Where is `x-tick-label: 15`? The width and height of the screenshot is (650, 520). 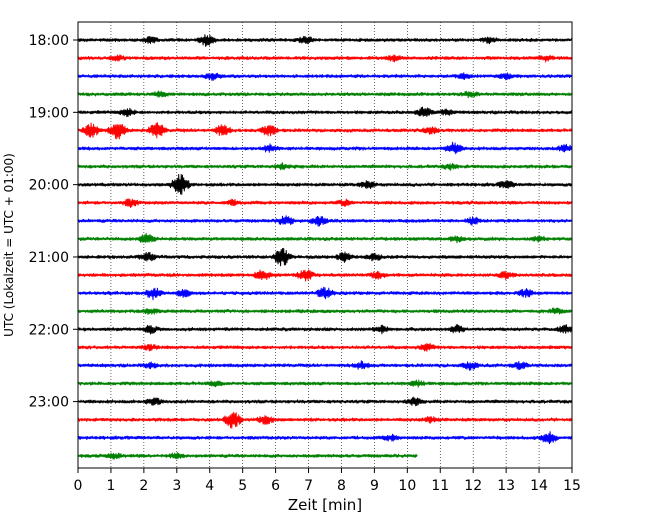 x-tick-label: 15 is located at coordinates (572, 486).